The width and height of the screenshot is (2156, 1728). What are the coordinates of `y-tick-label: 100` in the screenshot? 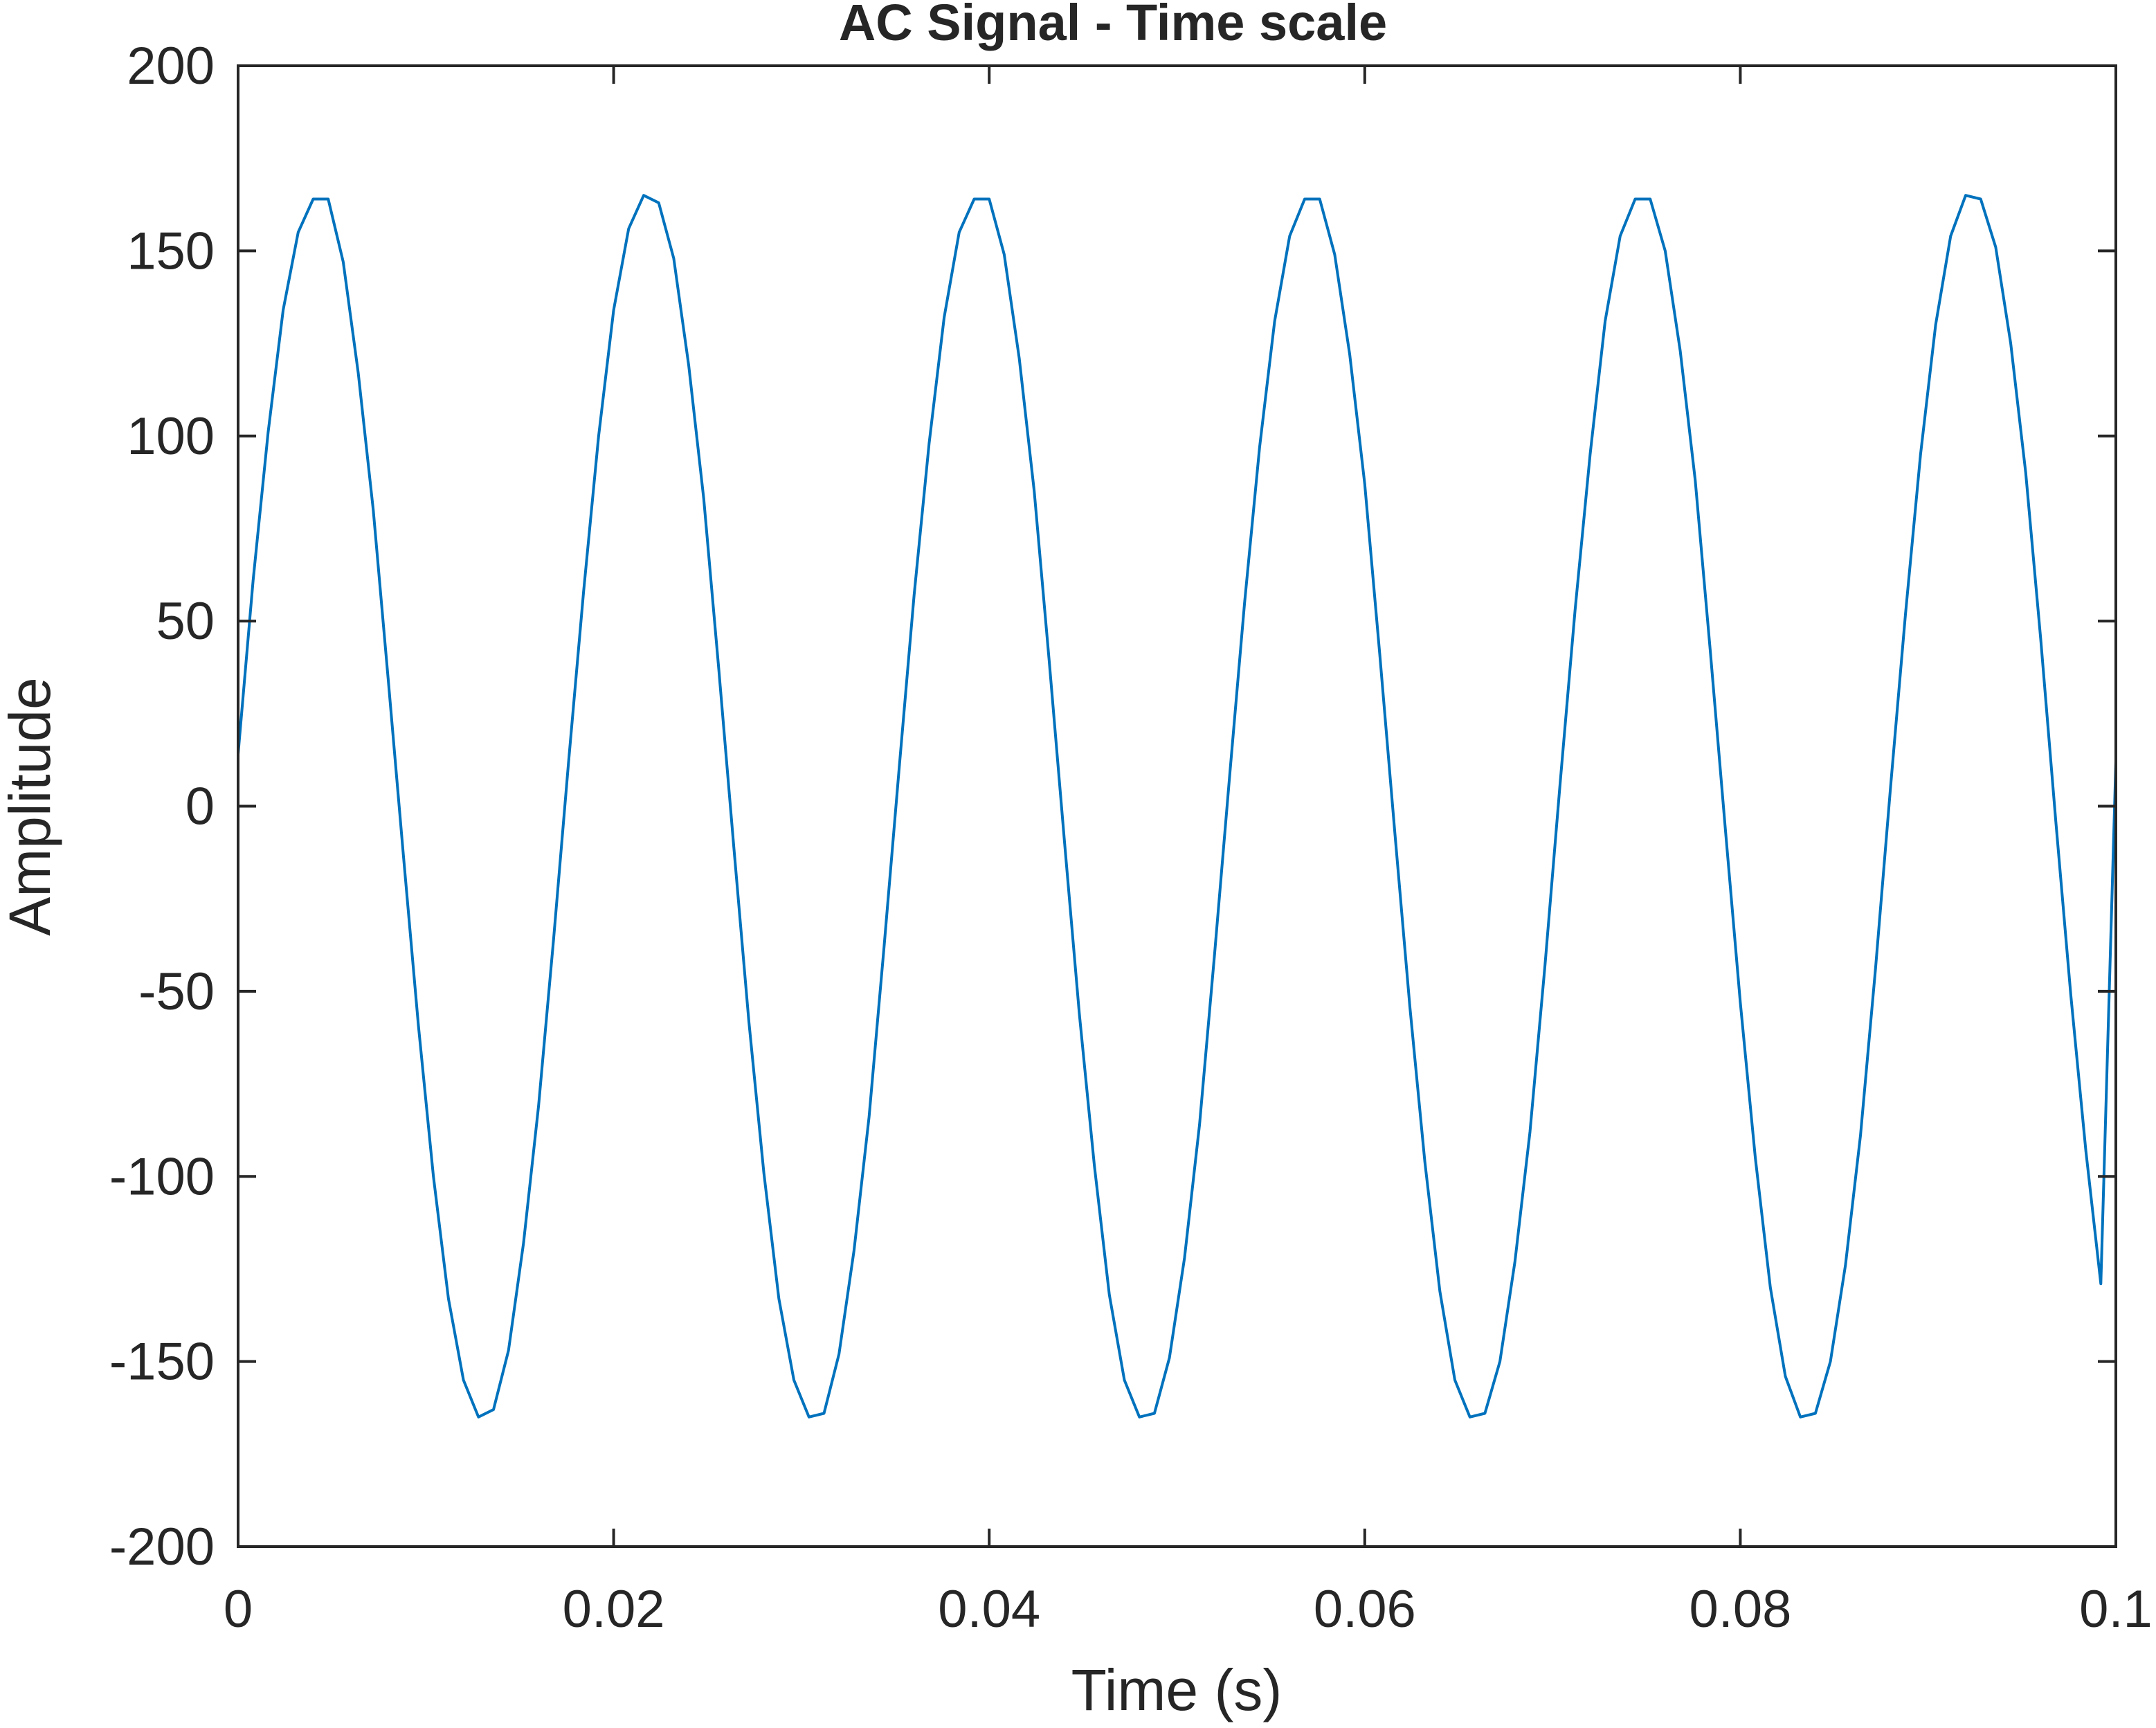 It's located at (171, 436).